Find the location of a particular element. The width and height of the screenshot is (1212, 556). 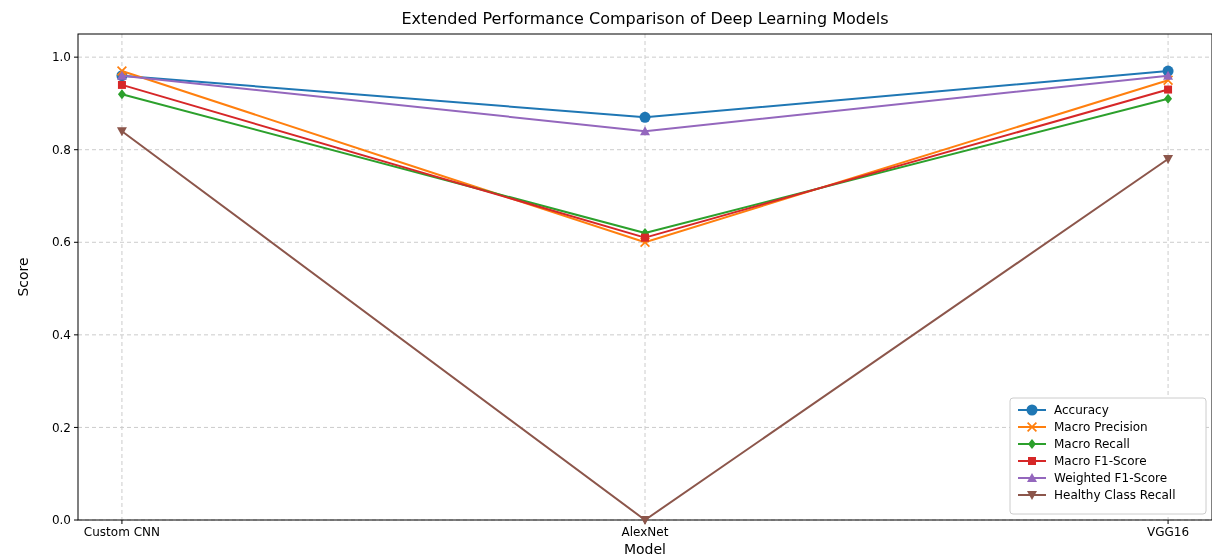

y-tick-label: 1.0 is located at coordinates (61, 57).